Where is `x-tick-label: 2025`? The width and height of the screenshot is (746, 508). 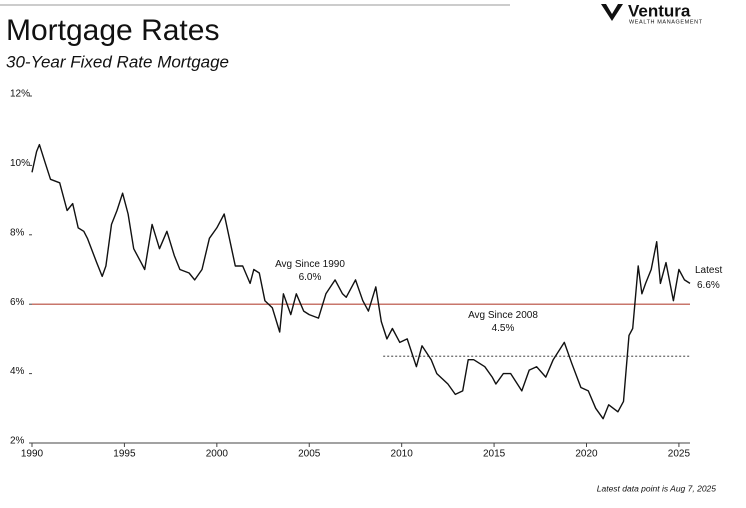
x-tick-label: 2025 is located at coordinates (679, 454).